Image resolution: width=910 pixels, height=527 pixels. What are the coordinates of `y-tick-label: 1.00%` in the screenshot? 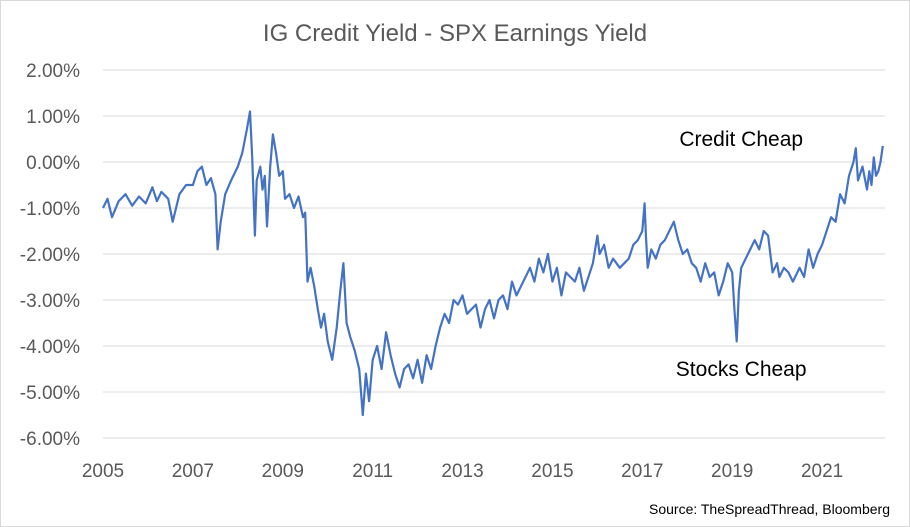 It's located at (53, 117).